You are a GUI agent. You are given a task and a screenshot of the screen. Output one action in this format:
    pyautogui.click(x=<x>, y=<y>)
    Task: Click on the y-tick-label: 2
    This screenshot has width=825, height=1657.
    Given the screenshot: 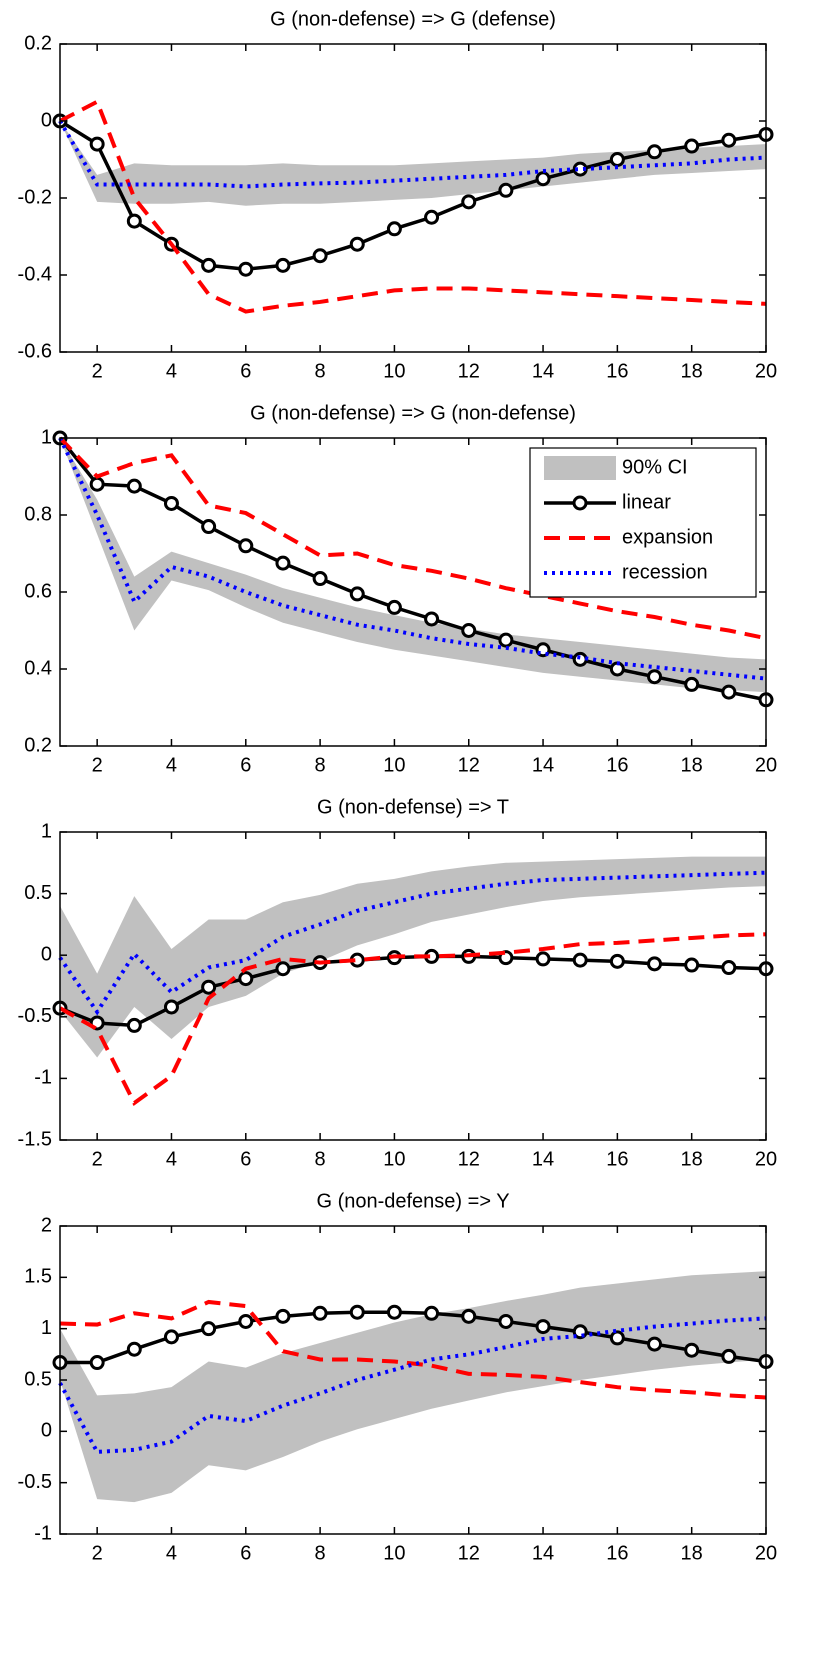 What is the action you would take?
    pyautogui.click(x=46, y=1225)
    